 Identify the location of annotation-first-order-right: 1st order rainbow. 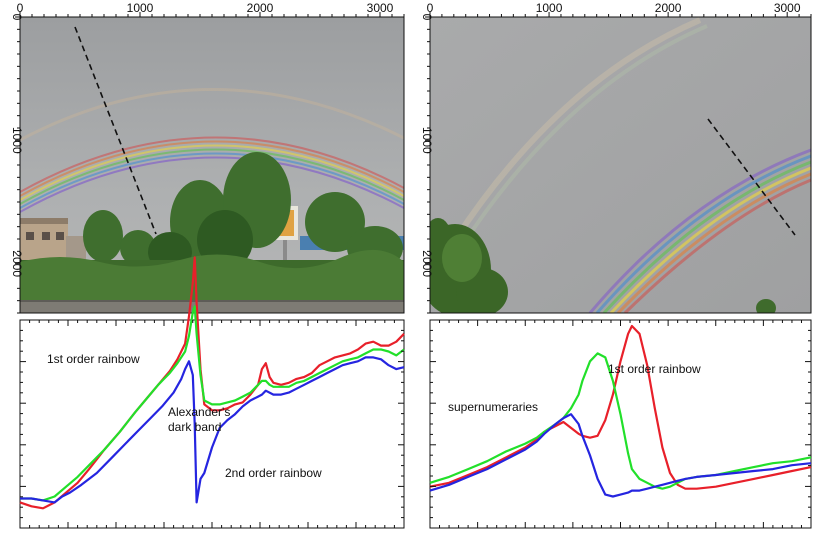
(654, 369).